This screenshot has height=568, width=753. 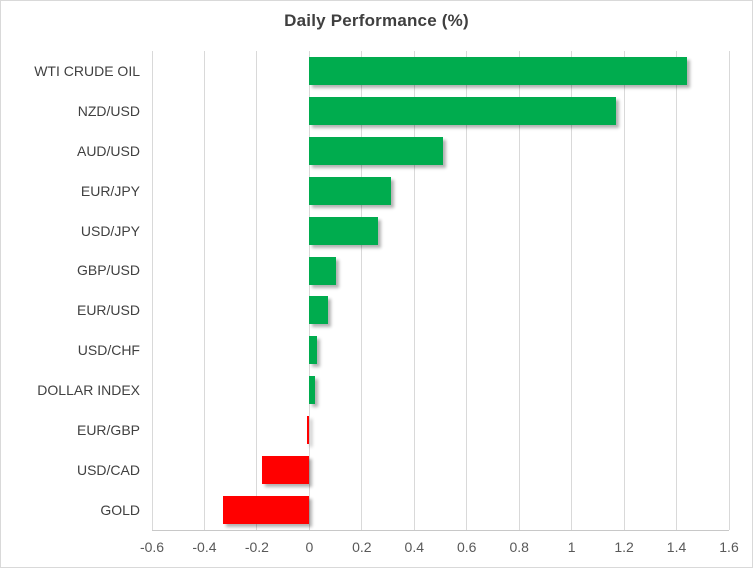 I want to click on category-label: GOLD, so click(x=120, y=509).